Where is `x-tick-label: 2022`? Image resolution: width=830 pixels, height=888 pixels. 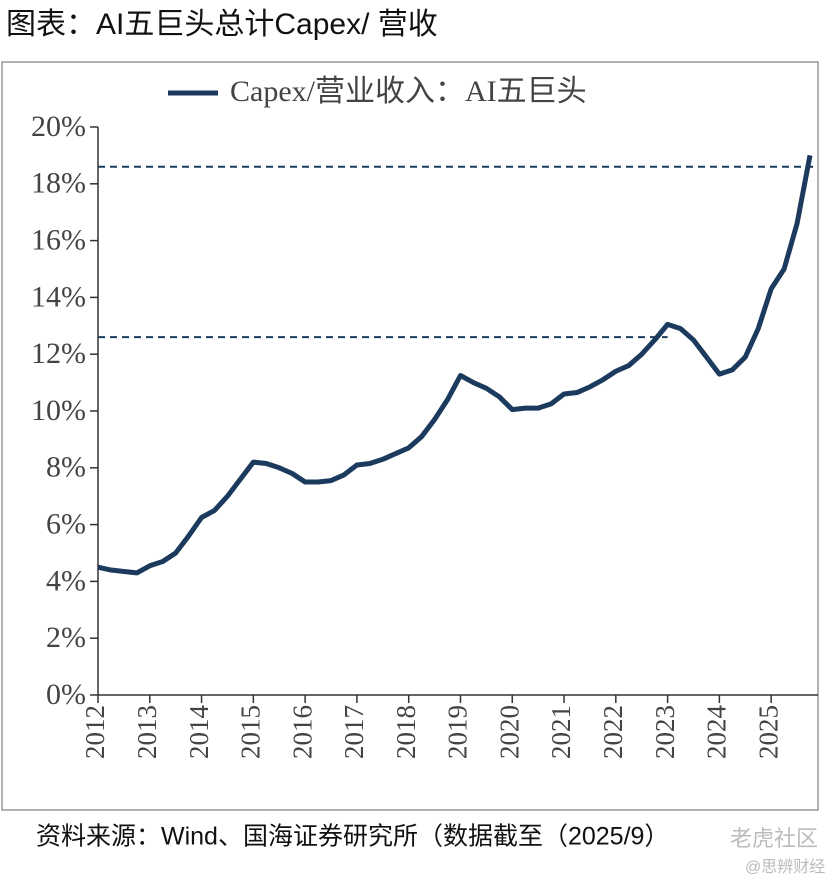 x-tick-label: 2022 is located at coordinates (613, 732).